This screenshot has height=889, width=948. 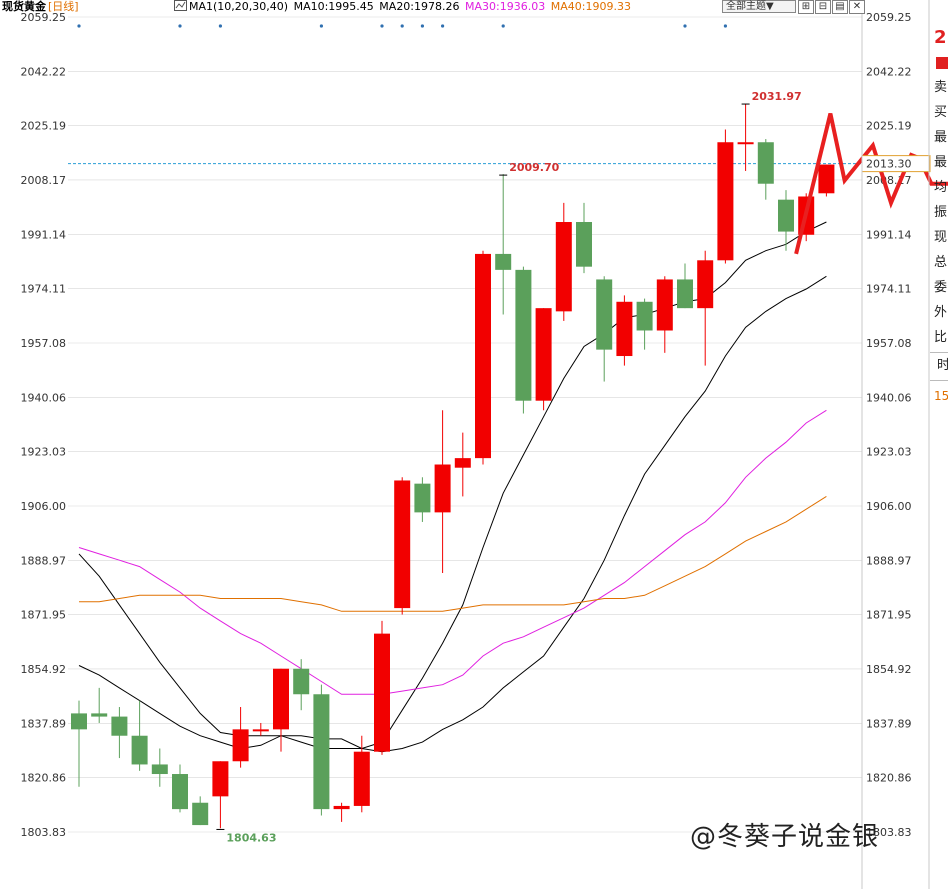 I want to click on side-row-9: 外, so click(x=941, y=312).